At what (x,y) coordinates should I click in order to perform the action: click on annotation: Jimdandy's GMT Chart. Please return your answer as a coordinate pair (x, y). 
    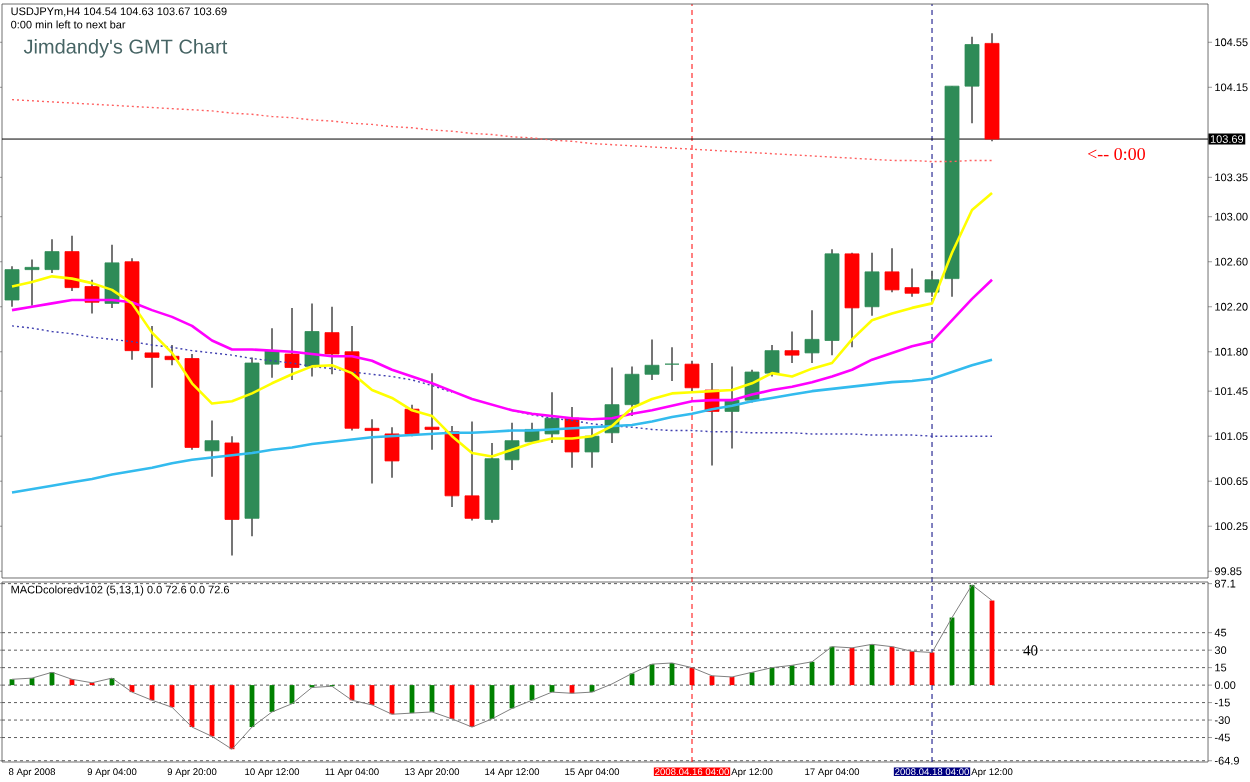
    Looking at the image, I should click on (125, 48).